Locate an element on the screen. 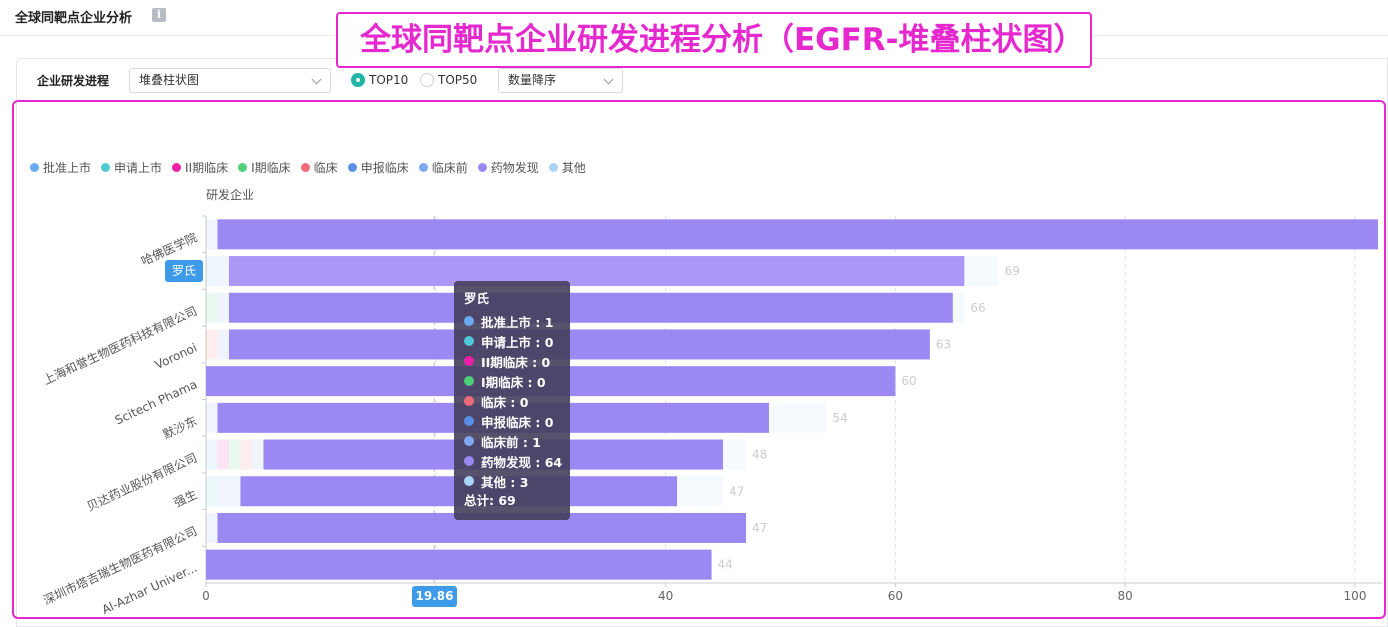  radio-top10: TOP10 is located at coordinates (379, 80).